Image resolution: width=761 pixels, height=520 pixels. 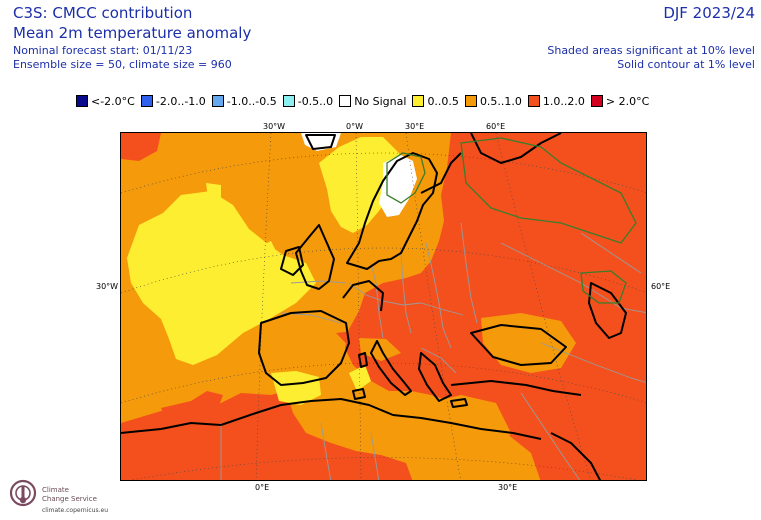 What do you see at coordinates (359, 394) in the screenshot?
I see `coast-sicily` at bounding box center [359, 394].